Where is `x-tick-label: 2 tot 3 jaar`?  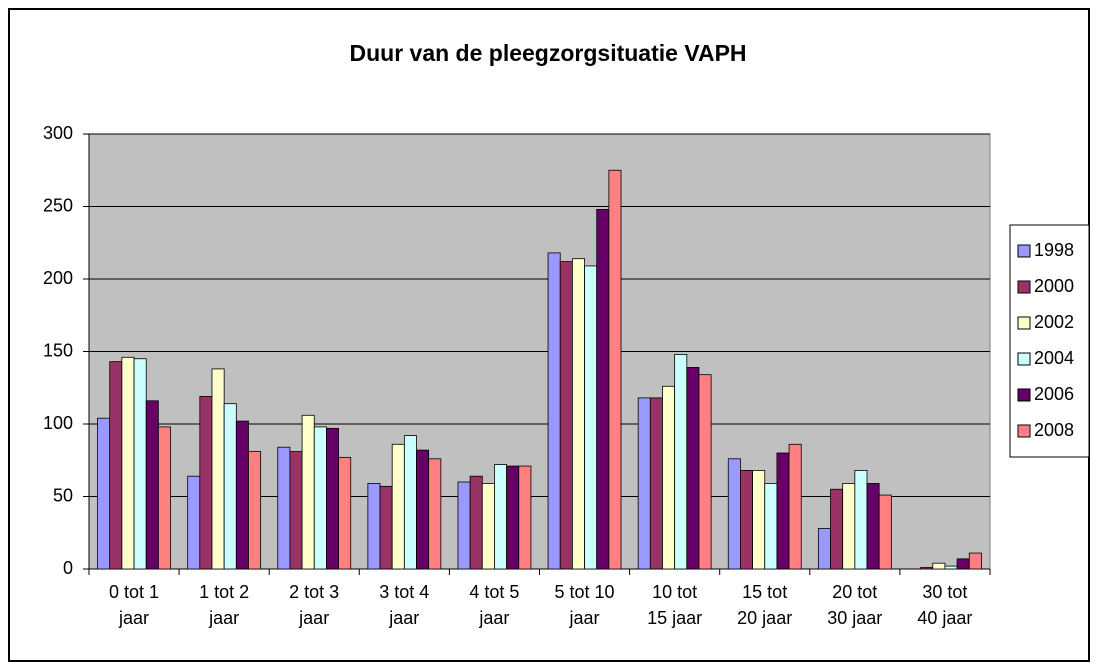
x-tick-label: 2 tot 3 jaar is located at coordinates (314, 605).